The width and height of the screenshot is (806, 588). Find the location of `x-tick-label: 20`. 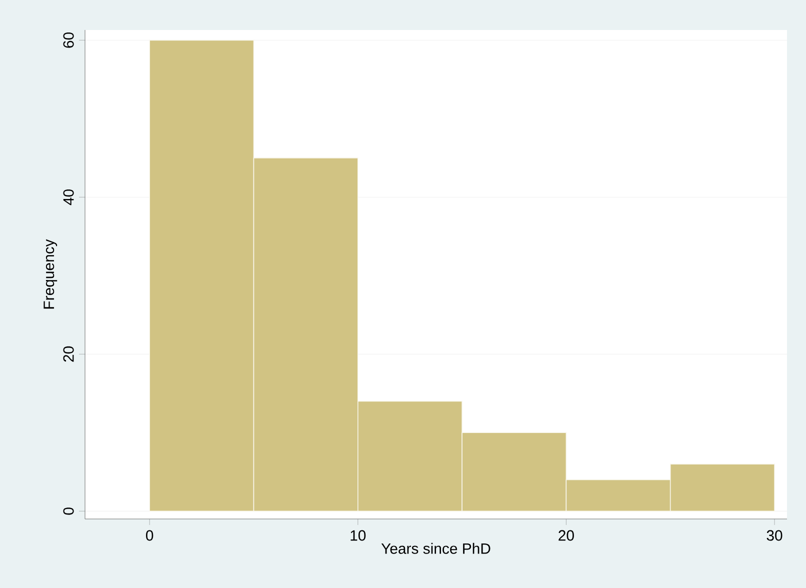

x-tick-label: 20 is located at coordinates (566, 535).